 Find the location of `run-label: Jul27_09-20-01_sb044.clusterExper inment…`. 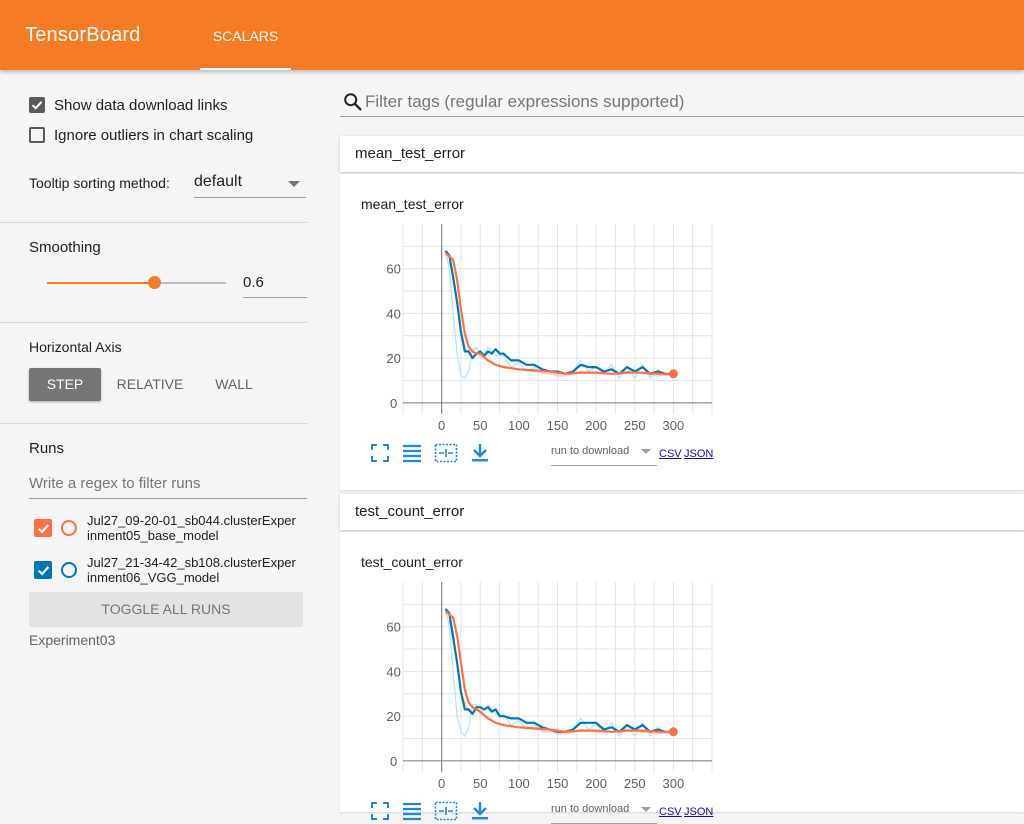

run-label: Jul27_09-20-01_sb044.clusterExper inment… is located at coordinates (191, 528).